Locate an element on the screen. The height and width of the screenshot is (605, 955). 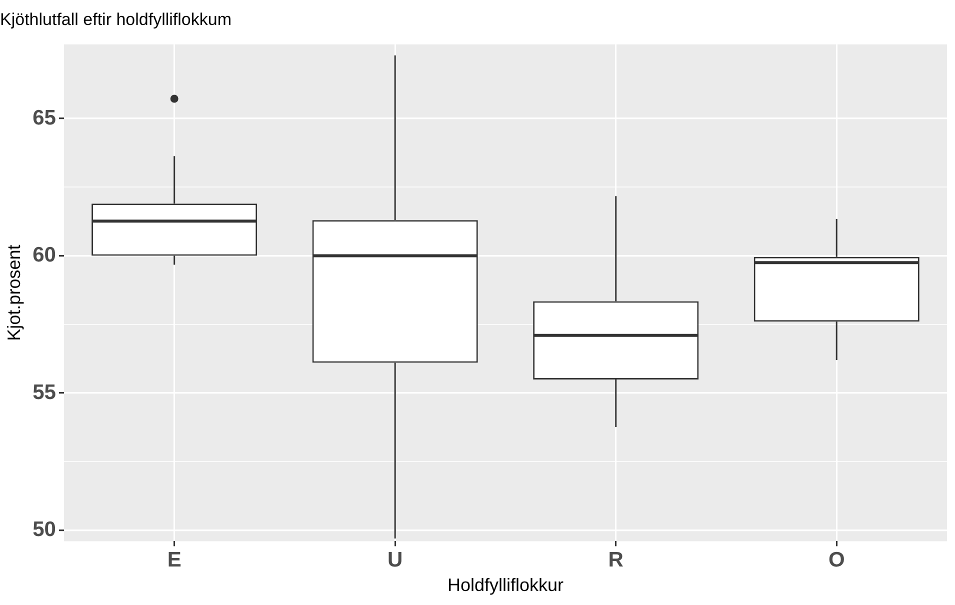
x-axis-title: Holdfylliflokkur is located at coordinates (505, 585).